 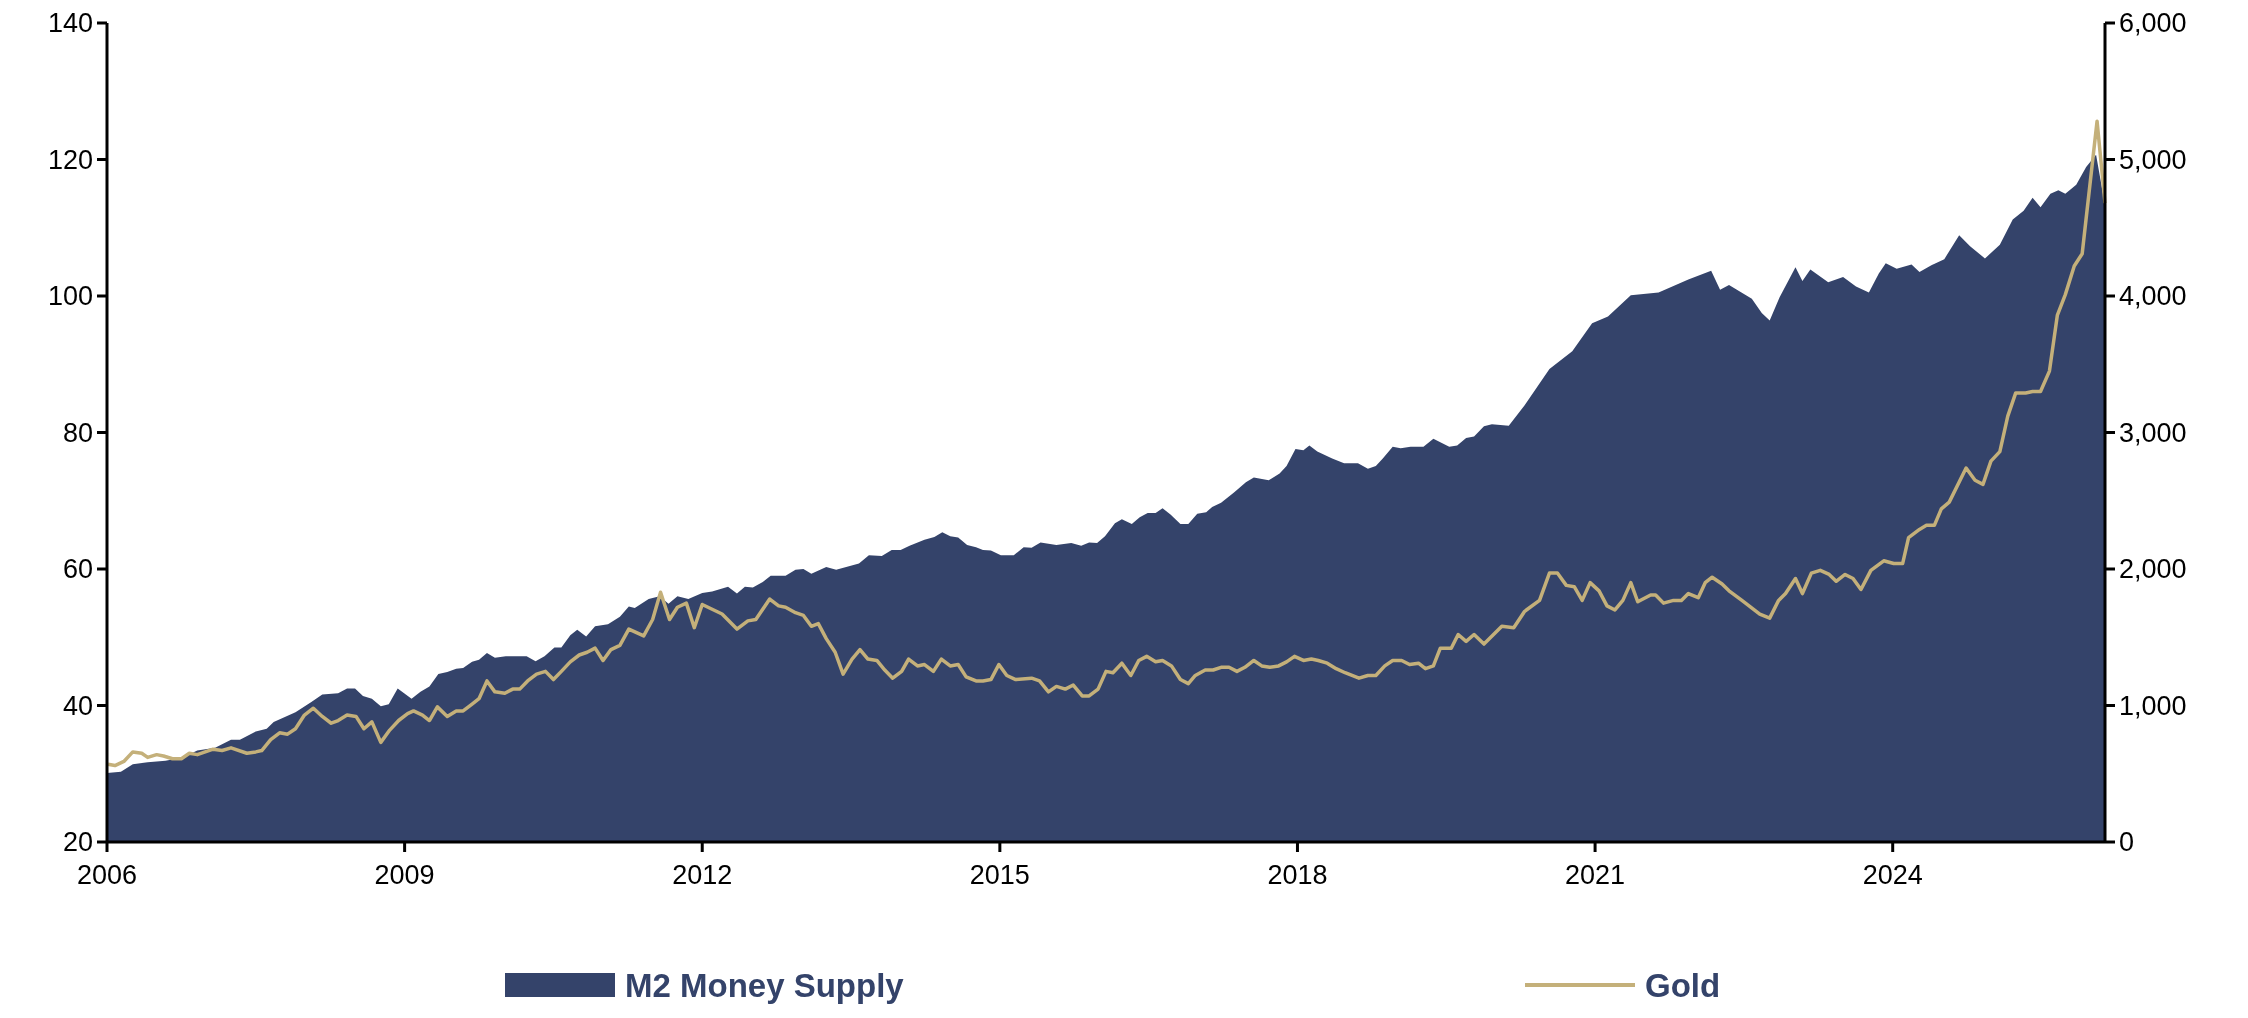 I want to click on legend-label: M2 Money Supply, so click(x=765, y=985).